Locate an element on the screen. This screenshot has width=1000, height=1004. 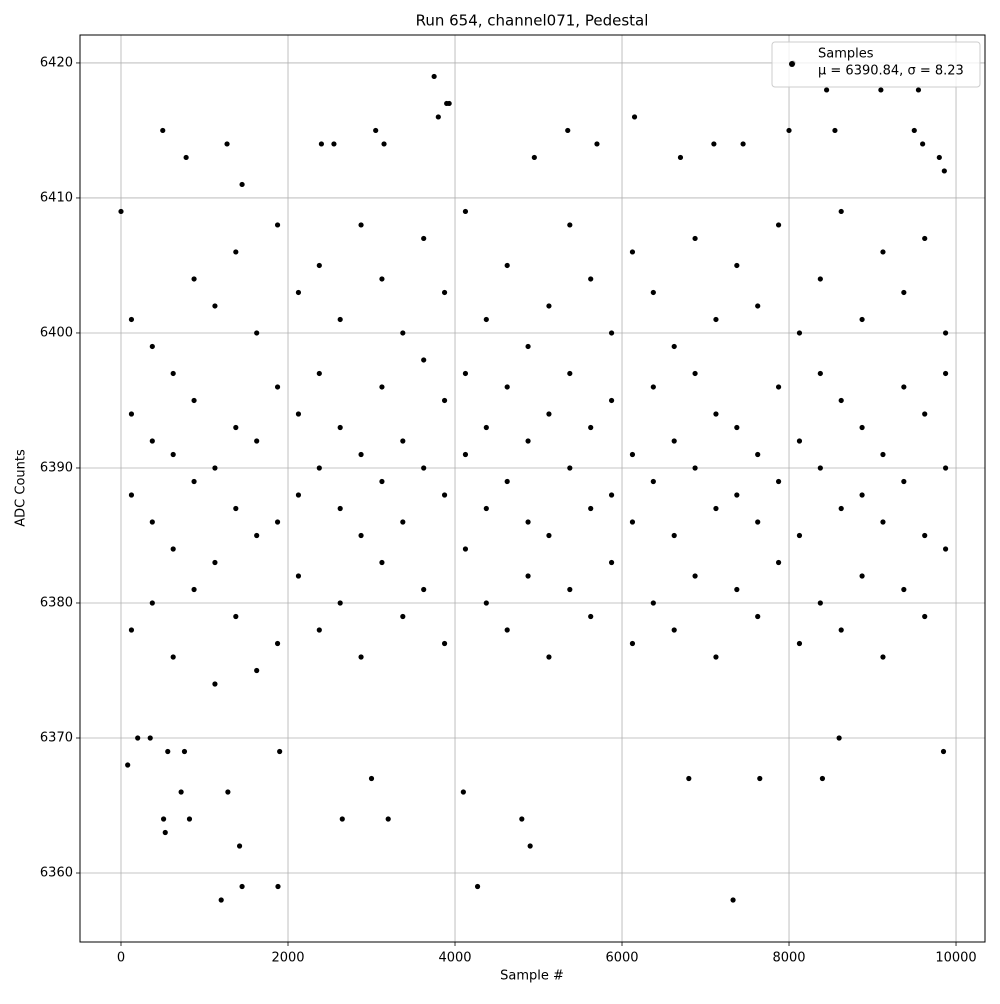
y-tick-label: 6410 is located at coordinates (56, 197).